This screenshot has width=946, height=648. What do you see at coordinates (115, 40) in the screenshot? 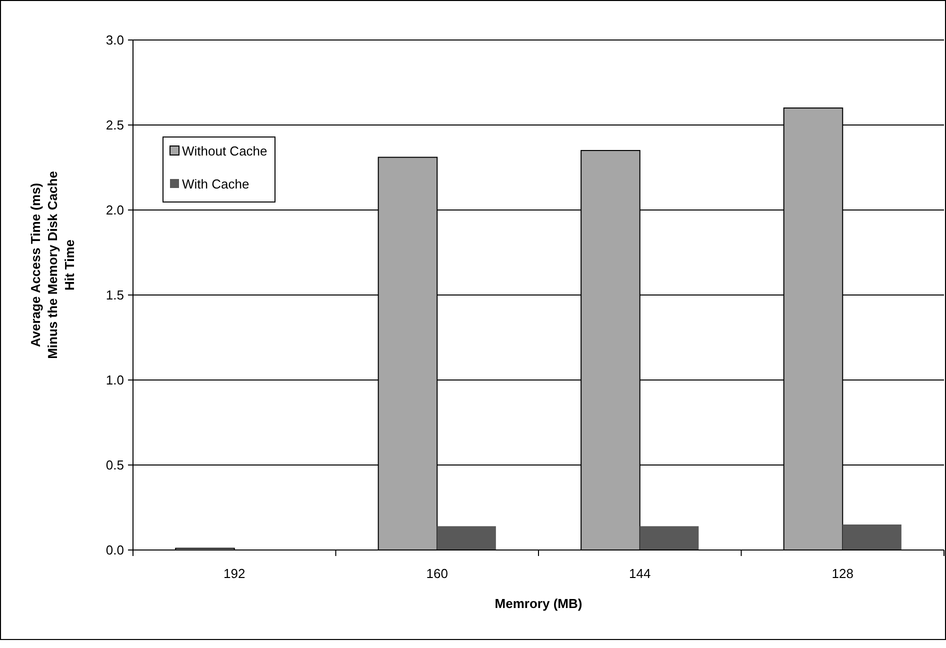
I see `y-tick-label: 3.0` at bounding box center [115, 40].